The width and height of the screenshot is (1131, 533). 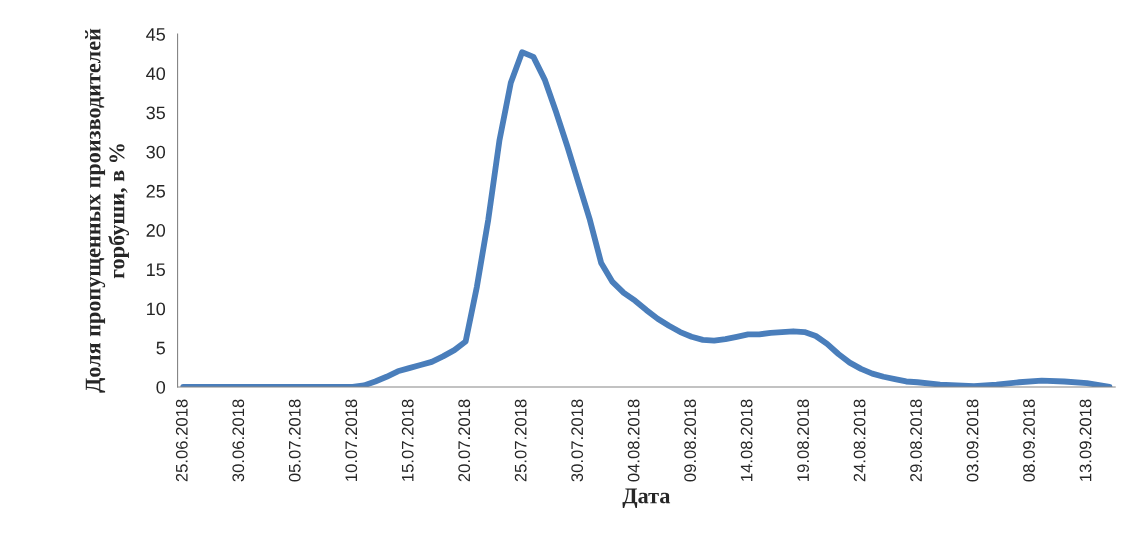 What do you see at coordinates (156, 113) in the screenshot?
I see `y-tick-label: 35` at bounding box center [156, 113].